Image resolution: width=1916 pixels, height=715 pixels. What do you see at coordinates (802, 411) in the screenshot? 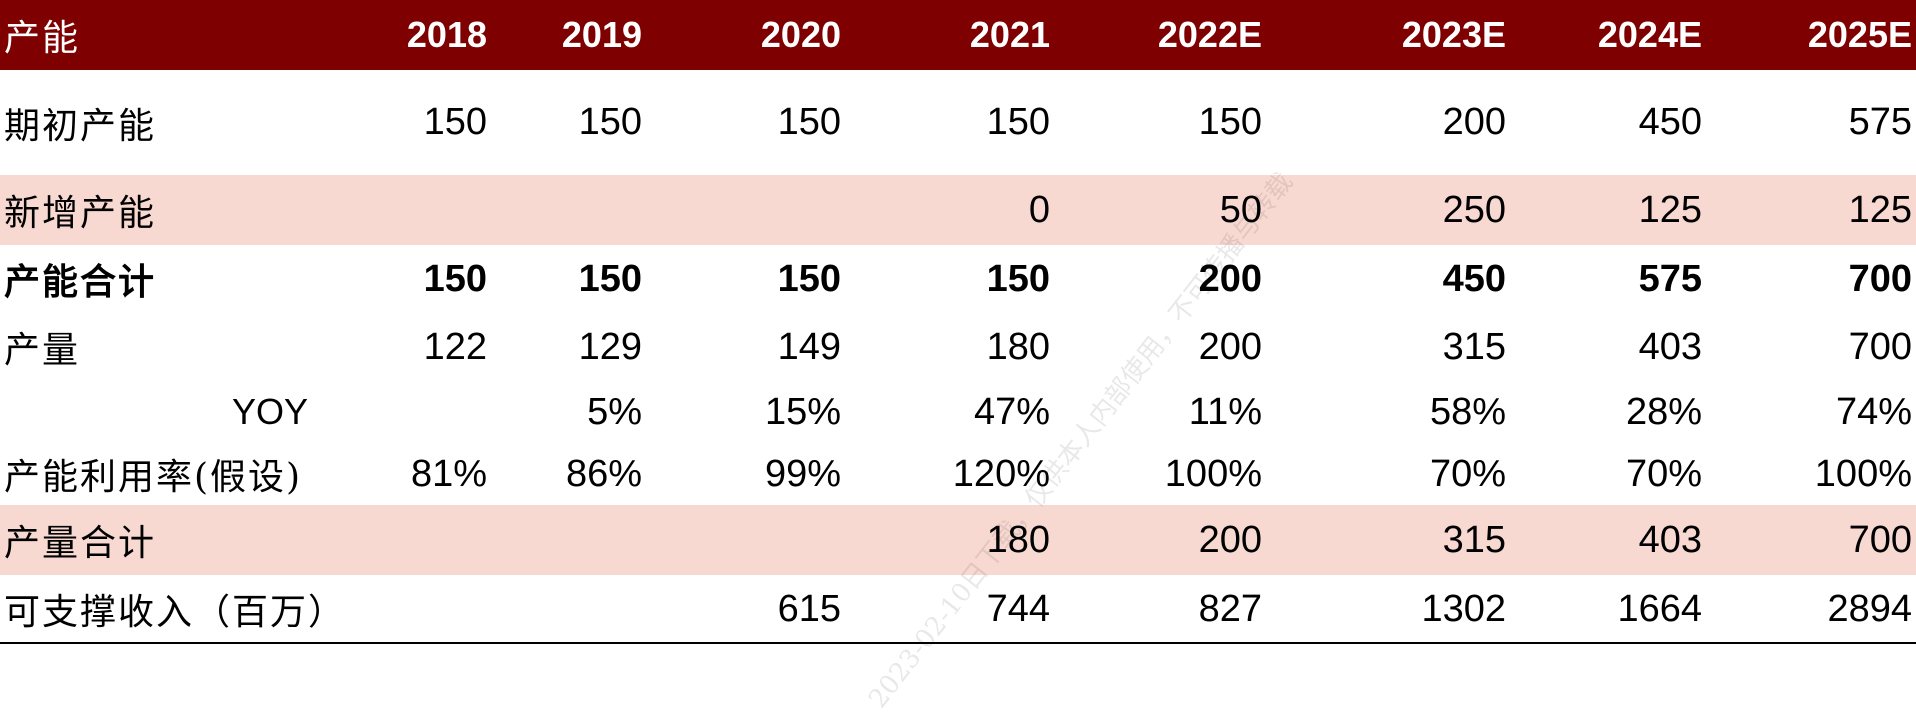
I see `table-cell: 15%` at bounding box center [802, 411].